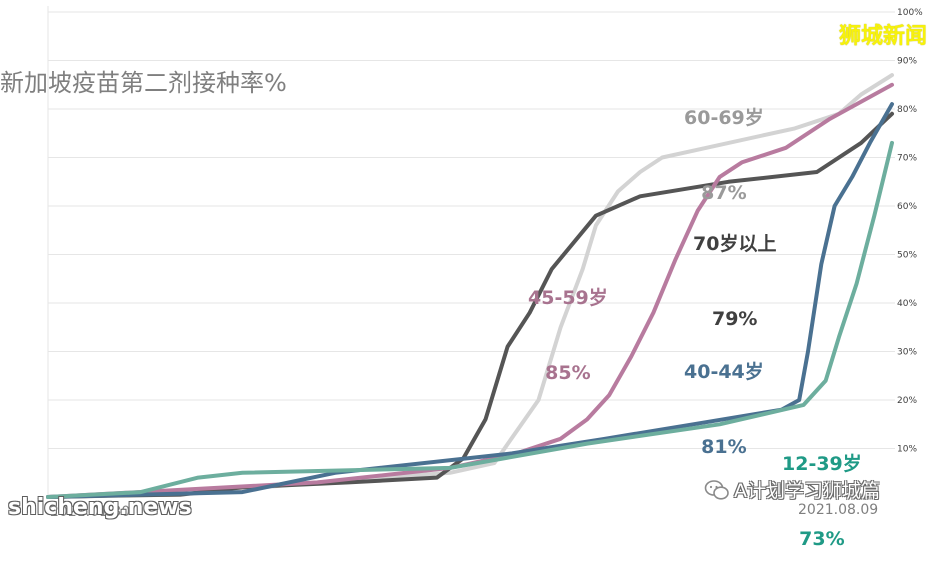 The width and height of the screenshot is (941, 577). I want to click on brand-label: 狮城新闻, so click(882, 36).